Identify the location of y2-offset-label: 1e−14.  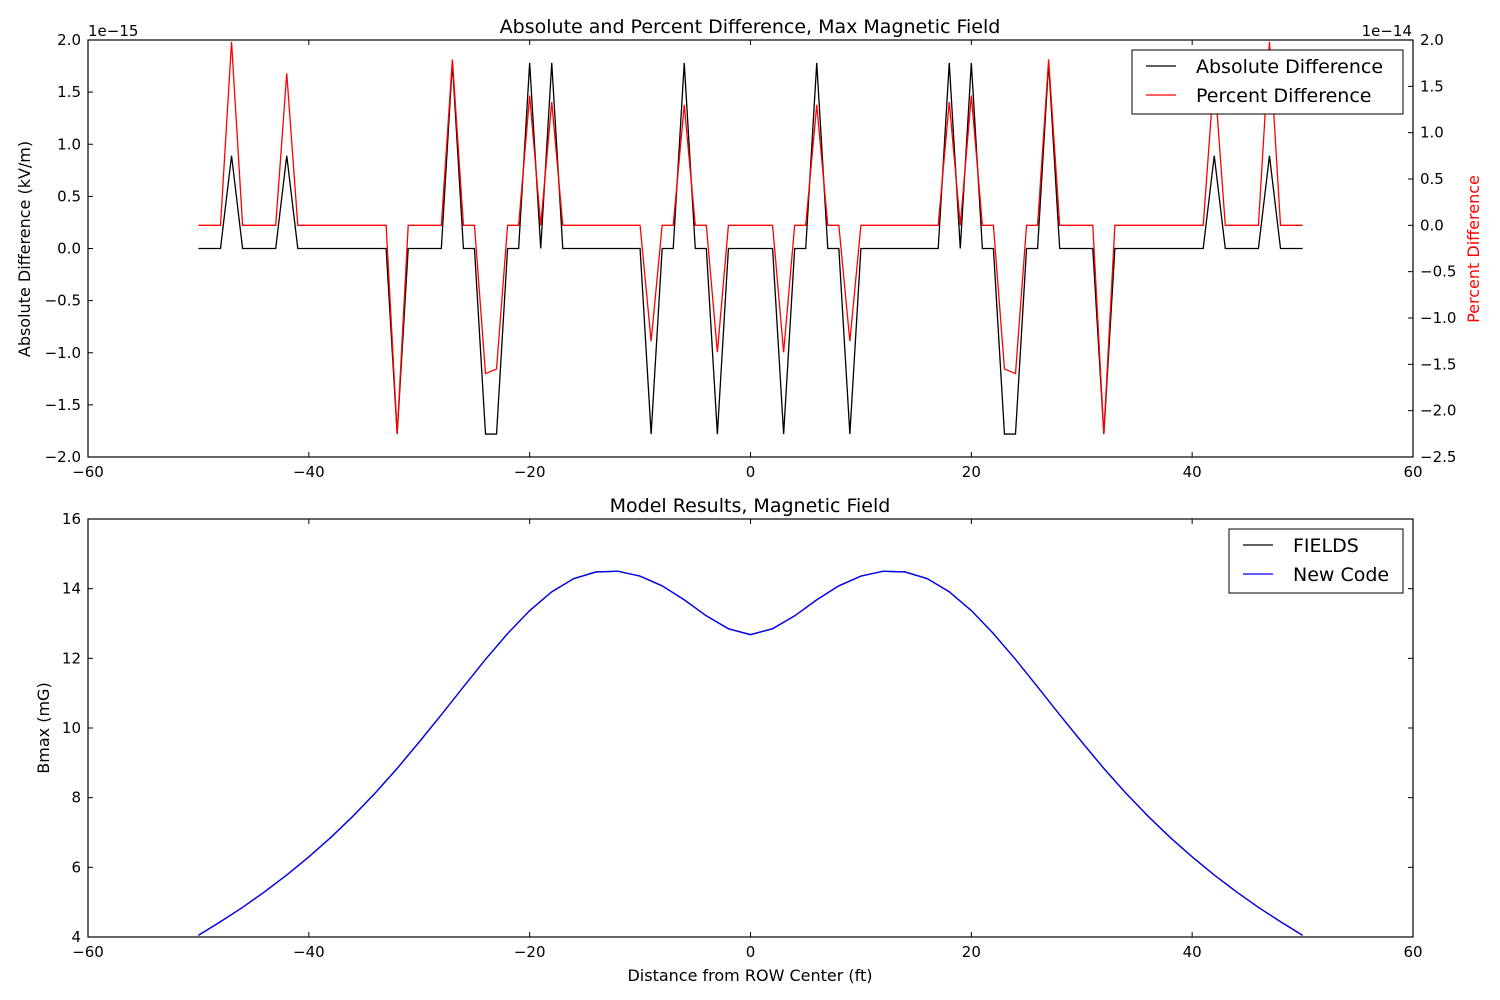
(1387, 31).